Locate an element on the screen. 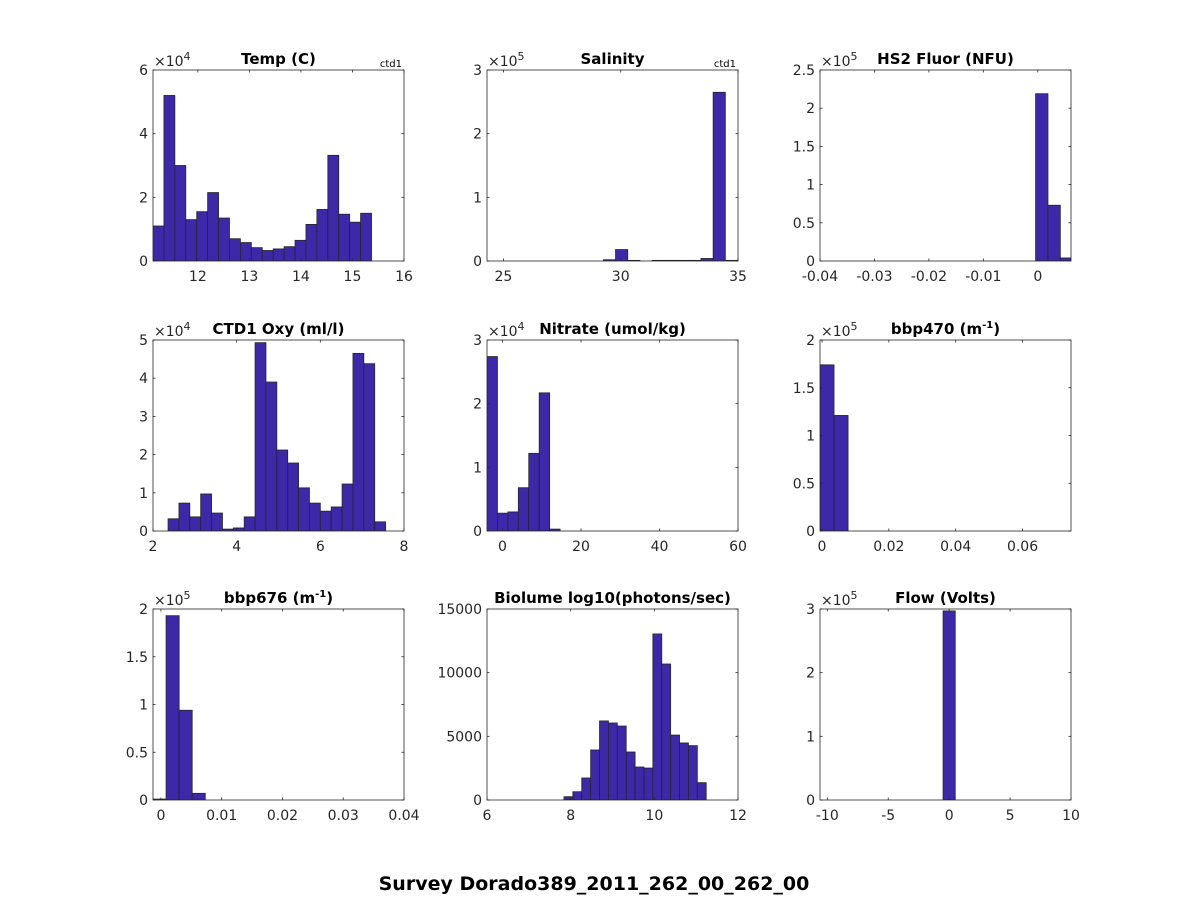 The height and width of the screenshot is (904, 1188). y-tick-label: 0.5 is located at coordinates (804, 224).